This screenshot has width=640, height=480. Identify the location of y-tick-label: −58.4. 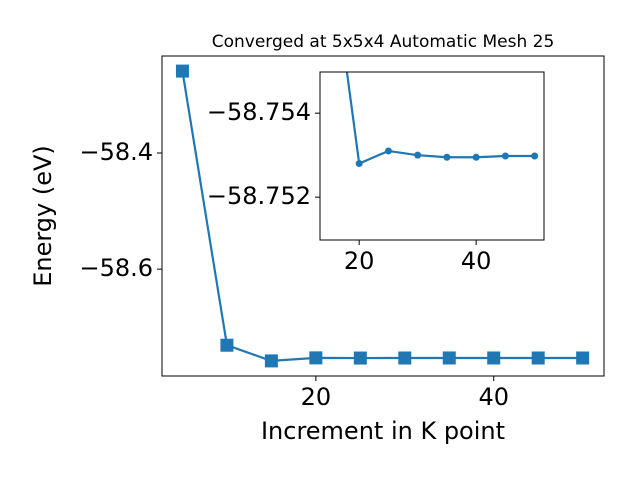
(116, 152).